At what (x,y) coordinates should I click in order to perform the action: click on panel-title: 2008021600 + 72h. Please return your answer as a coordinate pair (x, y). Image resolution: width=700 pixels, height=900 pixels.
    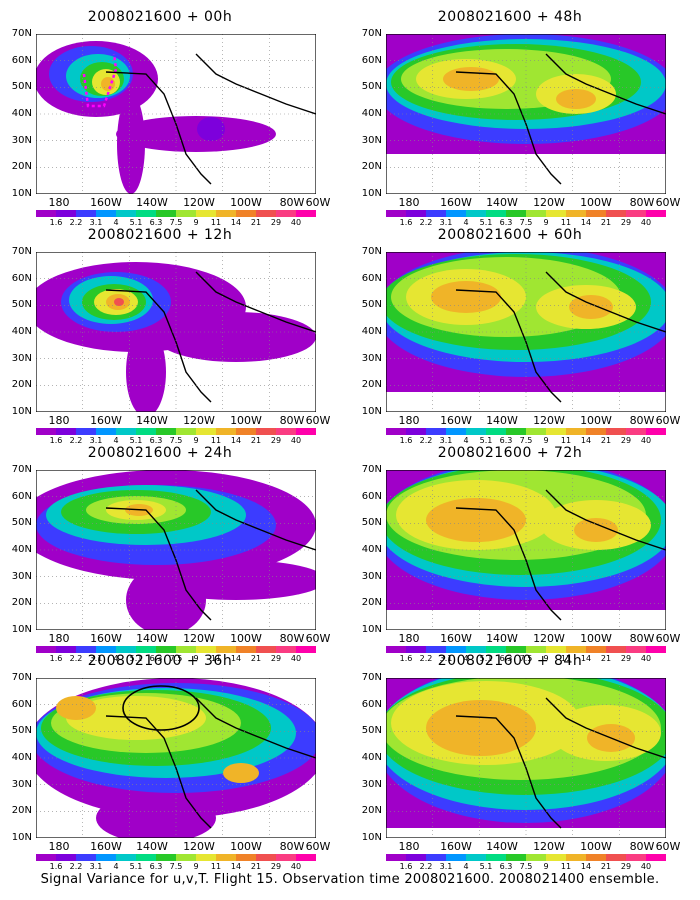
    Looking at the image, I should click on (510, 453).